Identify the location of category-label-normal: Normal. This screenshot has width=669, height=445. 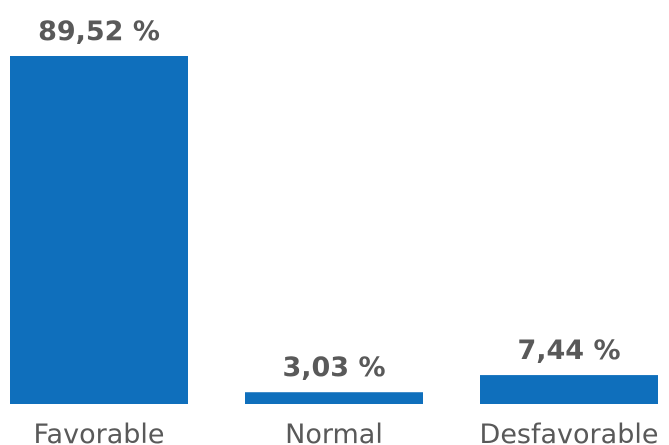
(334, 432).